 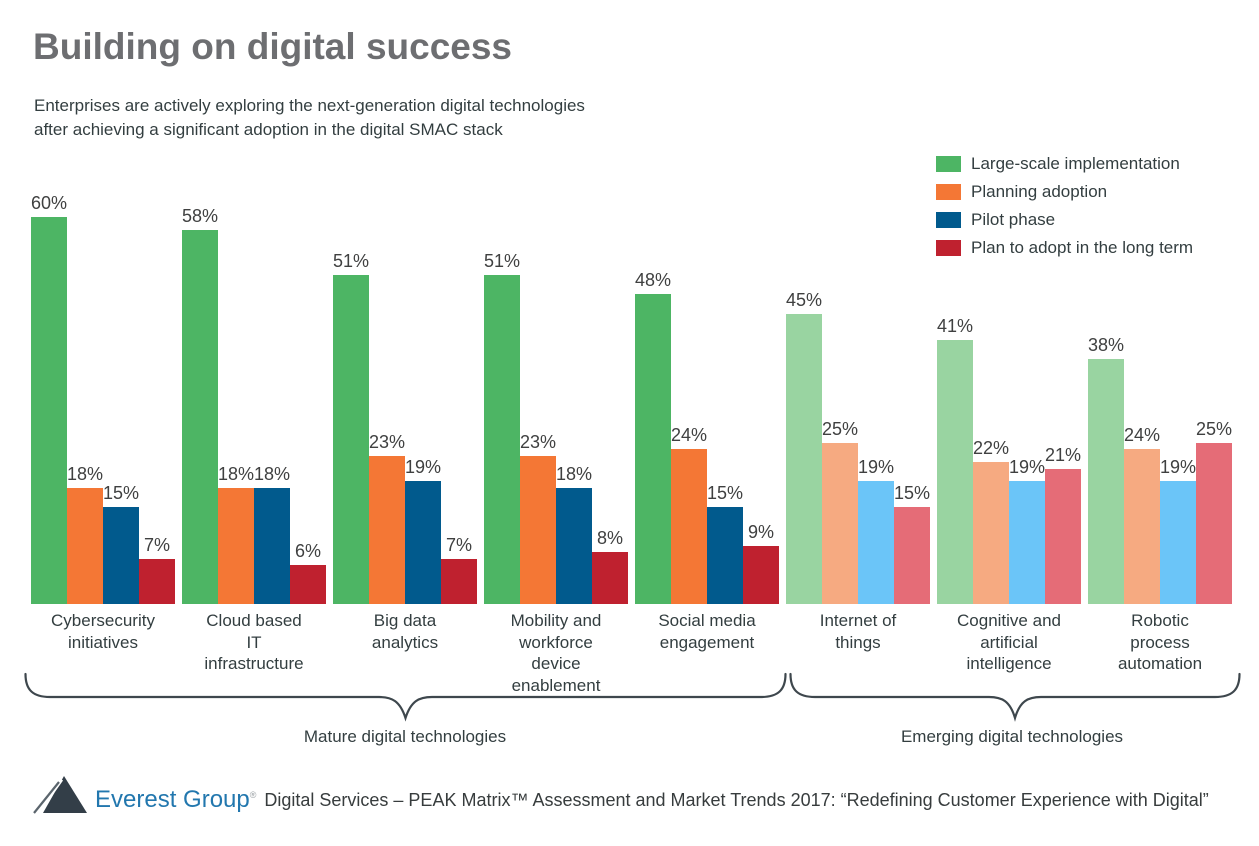 I want to click on bar-column: 8%, so click(x=610, y=566).